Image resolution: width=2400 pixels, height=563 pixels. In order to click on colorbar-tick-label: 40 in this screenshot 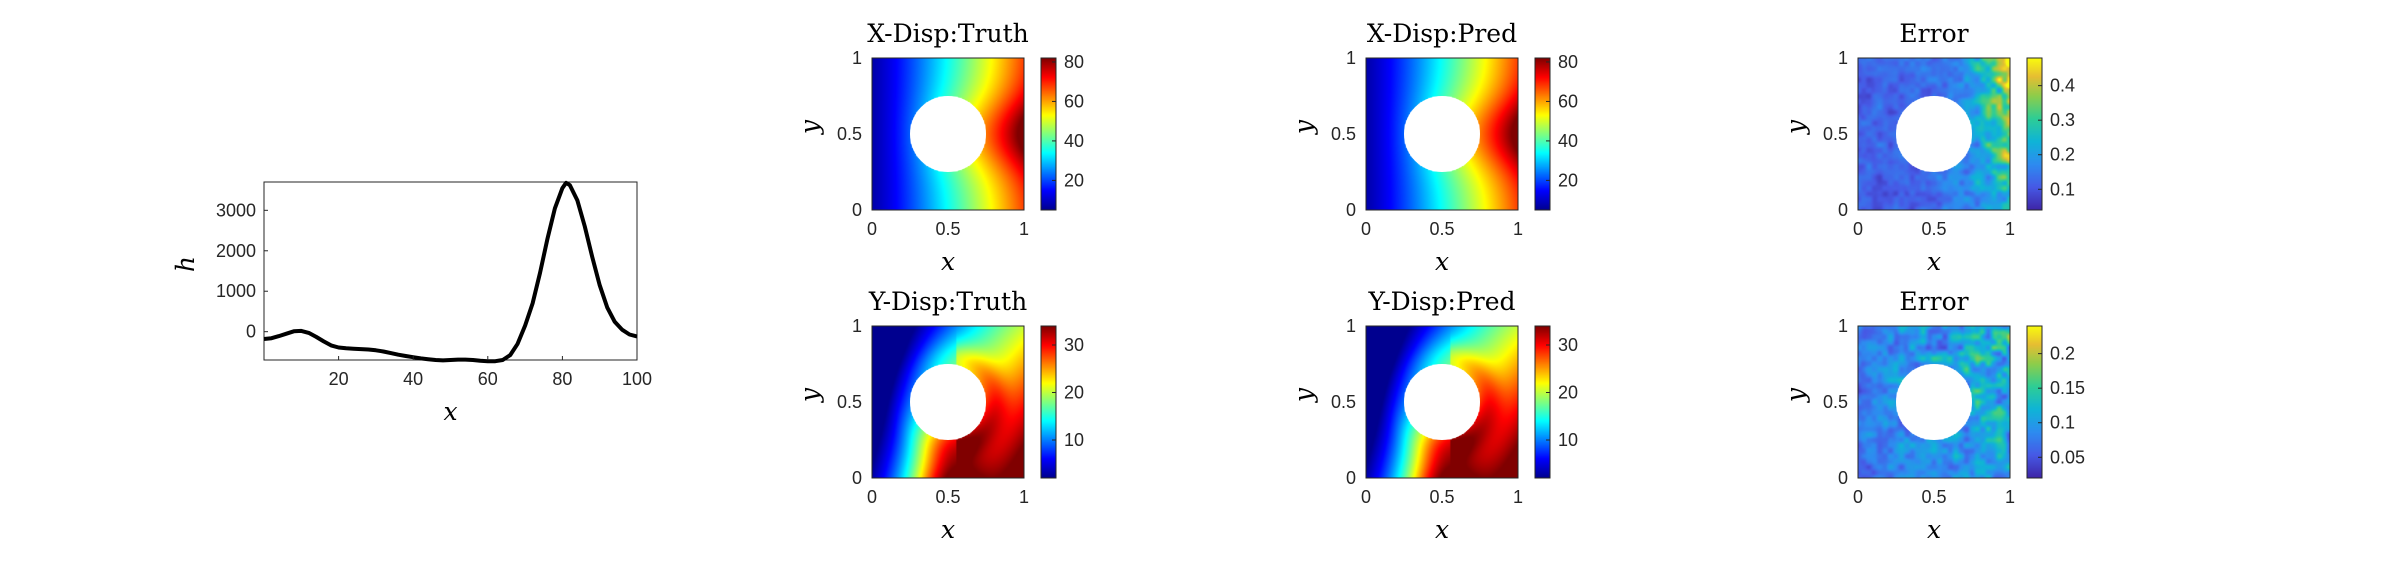, I will do `click(1074, 141)`.